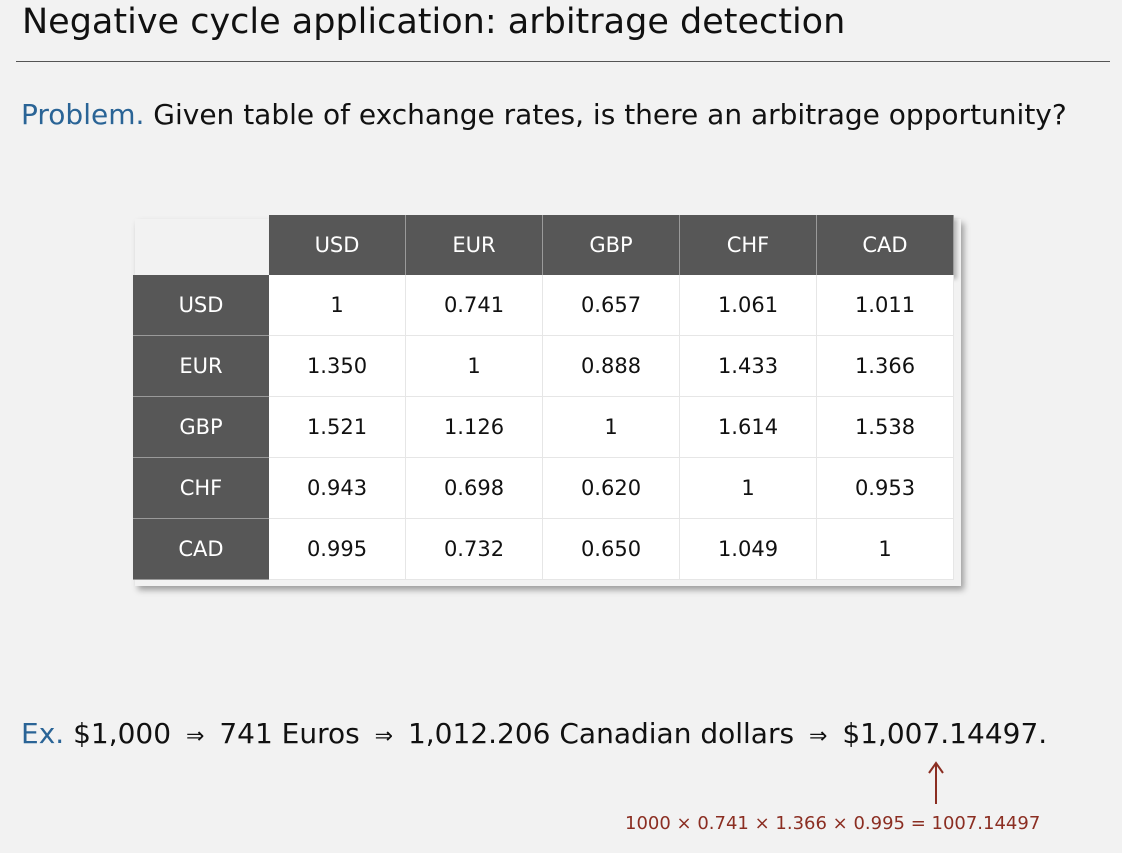  I want to click on table-cell: 0.698, so click(474, 488).